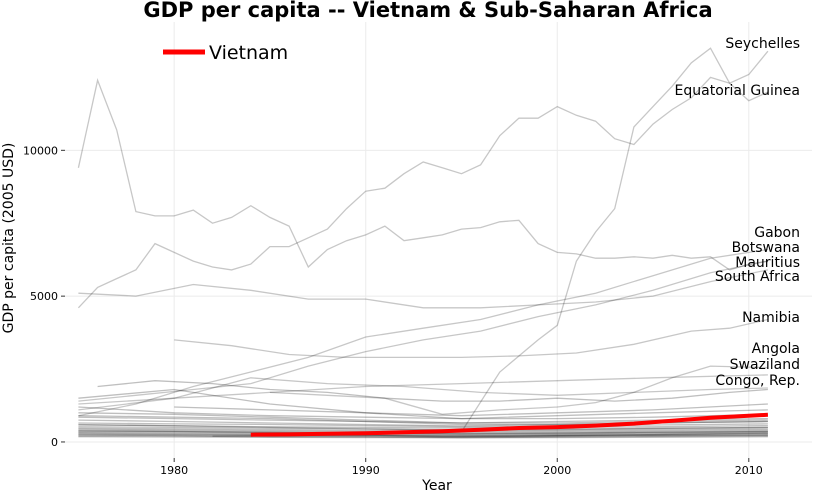 This screenshot has width=827, height=492. Describe the element at coordinates (44, 296) in the screenshot. I see `y-tick-label-5000: 5000` at that location.